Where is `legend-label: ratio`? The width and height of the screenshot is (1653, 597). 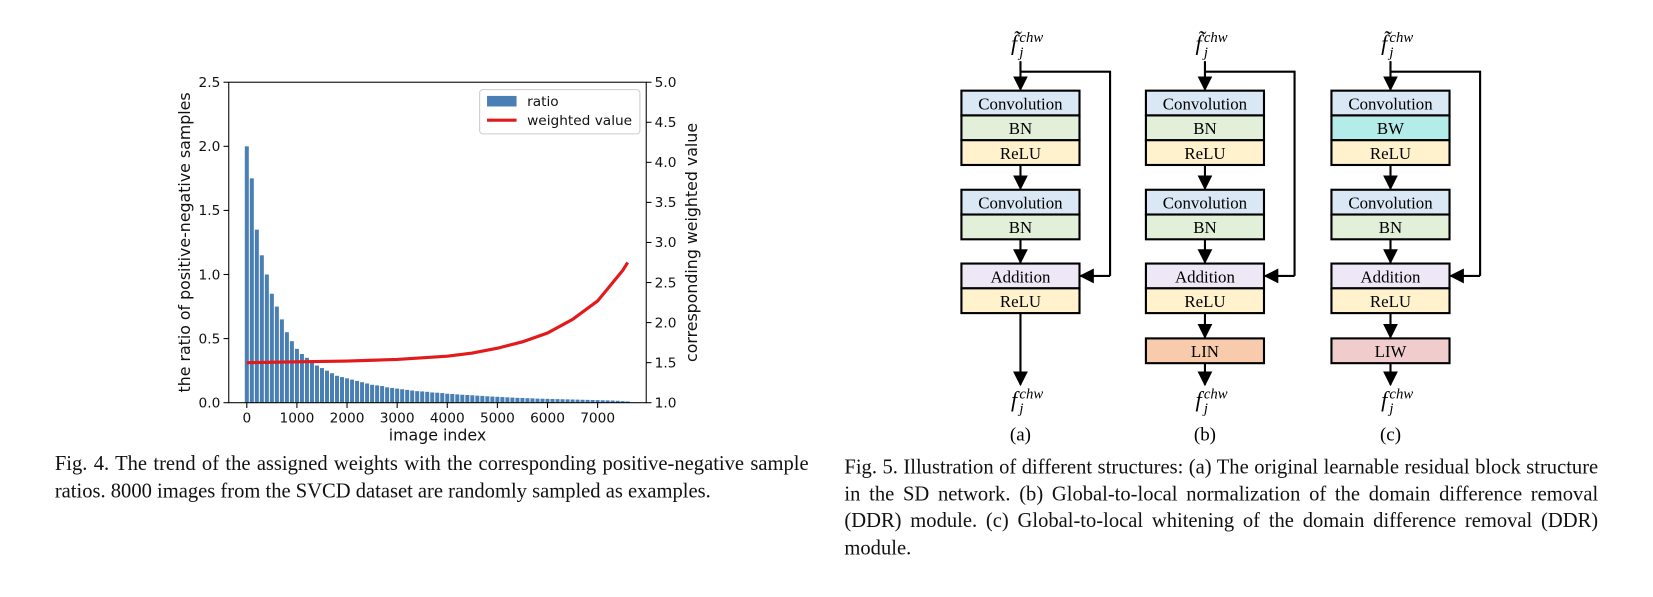
legend-label: ratio is located at coordinates (543, 102).